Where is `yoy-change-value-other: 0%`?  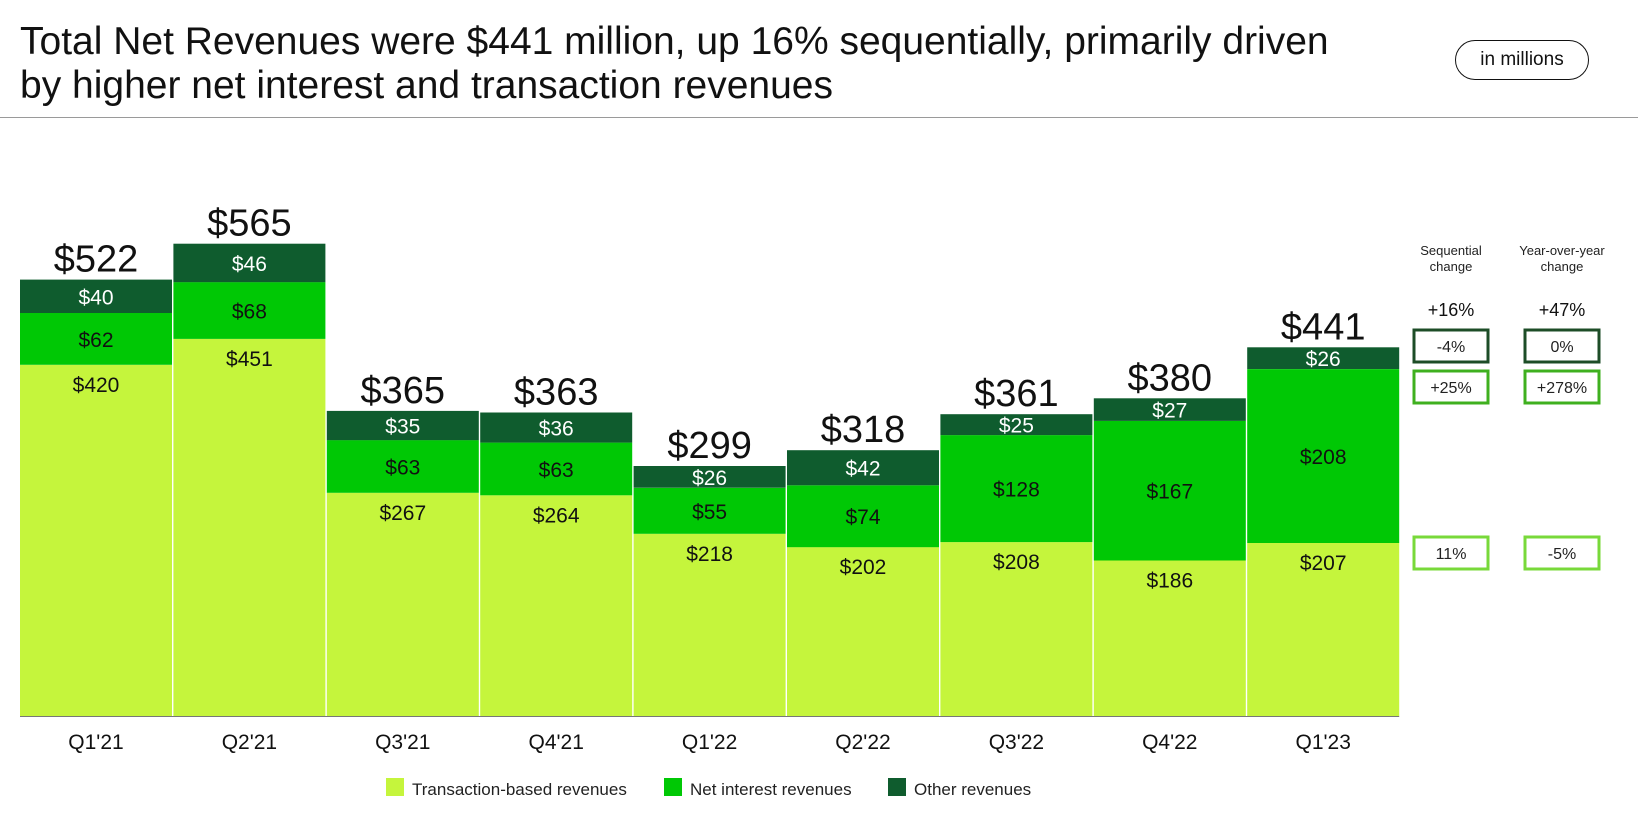
yoy-change-value-other: 0% is located at coordinates (1561, 347).